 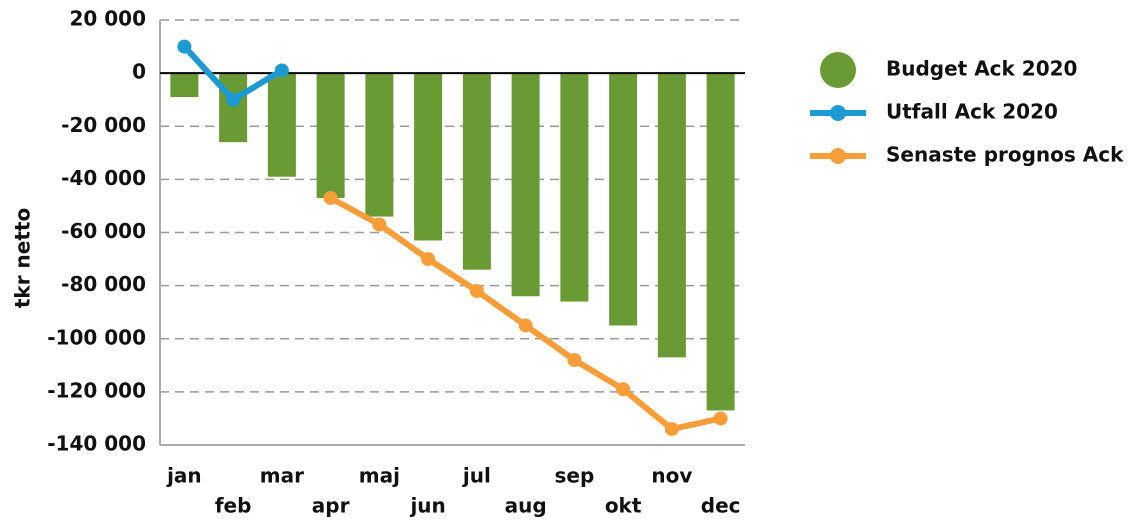 I want to click on y-tick-label: 0, so click(x=139, y=72).